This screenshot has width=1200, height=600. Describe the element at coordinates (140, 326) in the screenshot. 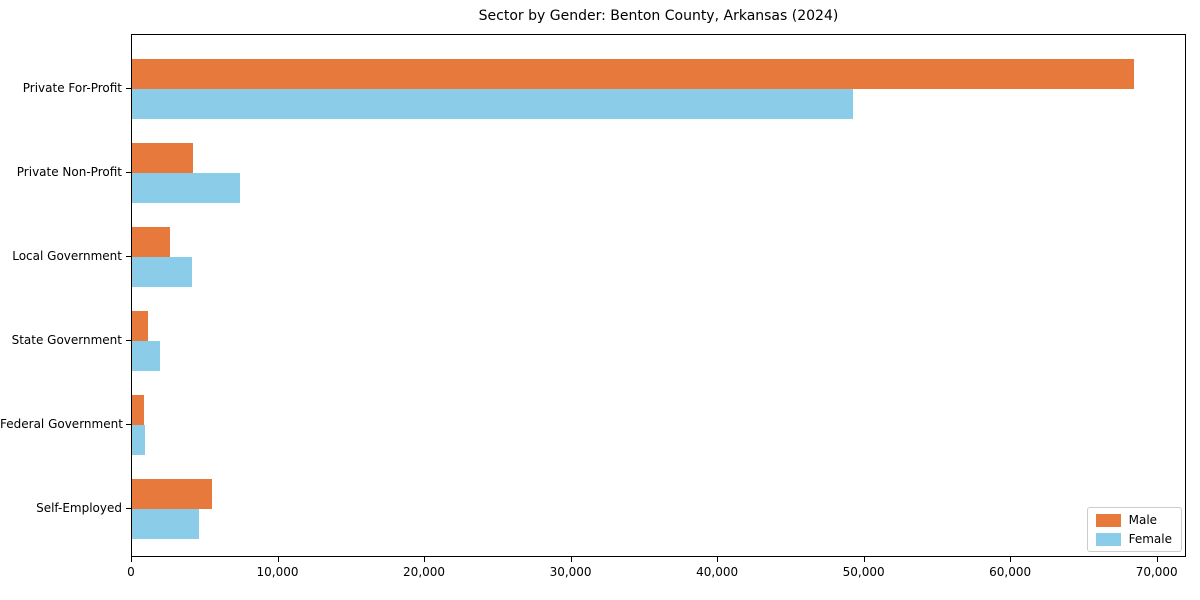

I see `bar-male-state-government` at that location.